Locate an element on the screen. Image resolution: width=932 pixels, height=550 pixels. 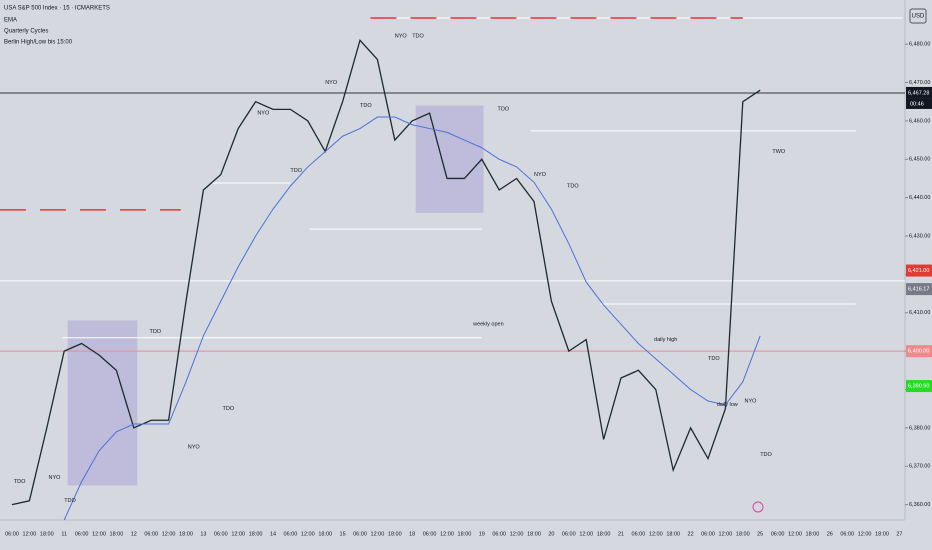
y-tick-label: 6,470.00 is located at coordinates (919, 83).